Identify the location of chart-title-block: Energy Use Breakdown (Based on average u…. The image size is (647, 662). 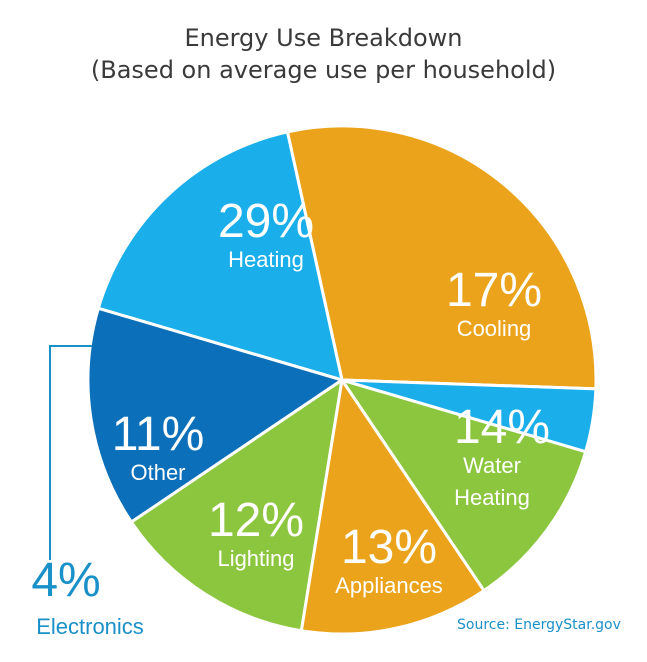
(323, 54).